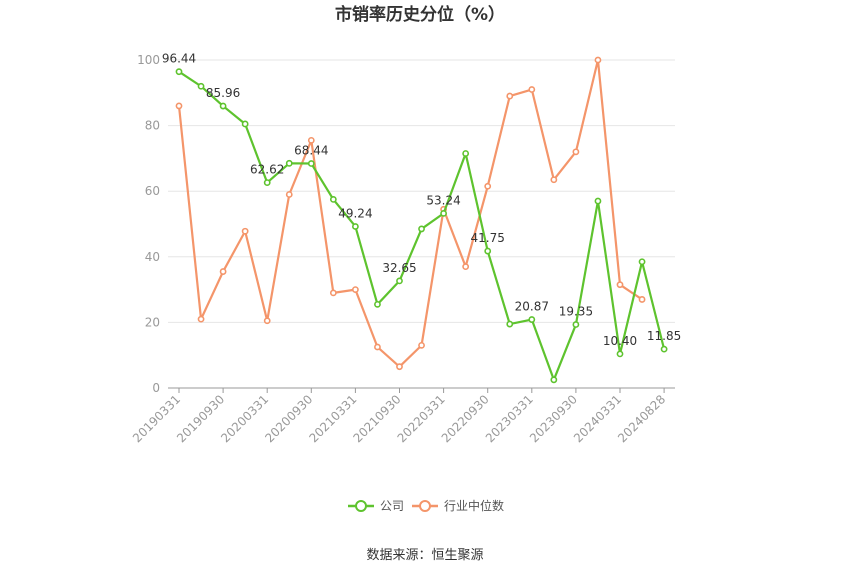 The height and width of the screenshot is (575, 850). I want to click on legend-label-company: 公司, so click(392, 506).